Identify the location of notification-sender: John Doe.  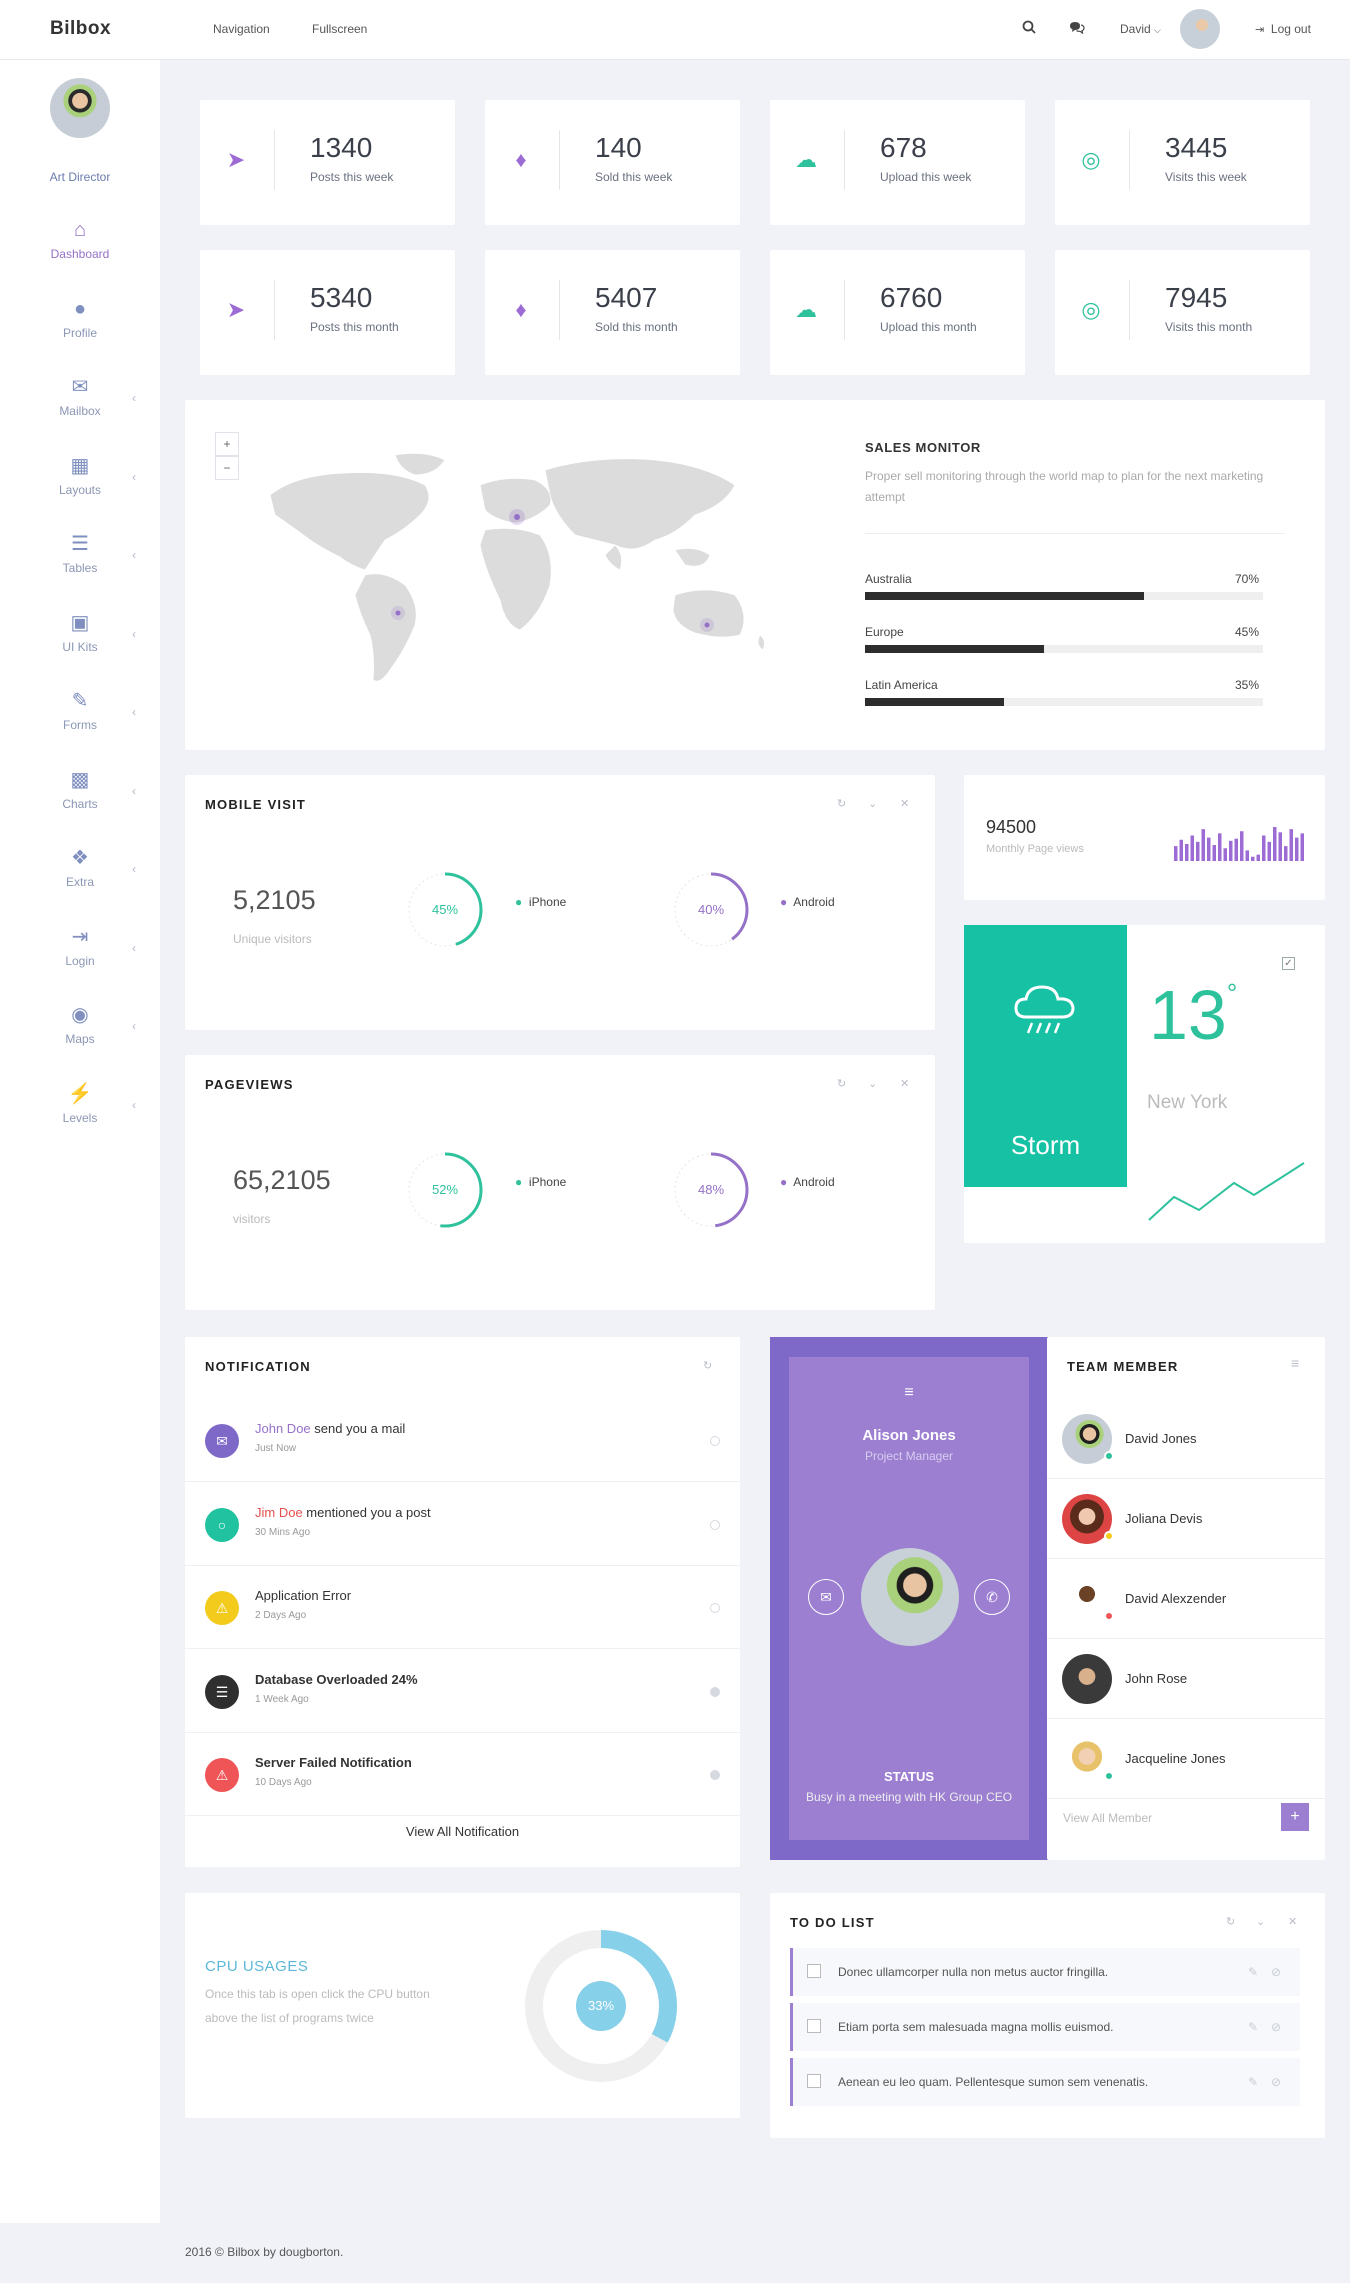
(283, 1428).